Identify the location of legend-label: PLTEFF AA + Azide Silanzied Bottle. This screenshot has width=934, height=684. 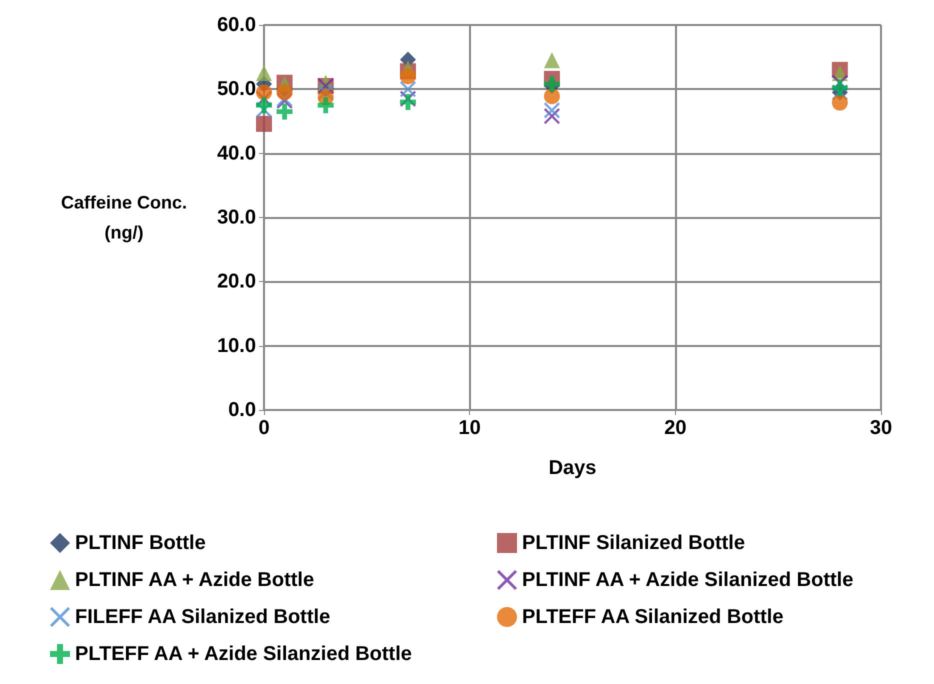
(243, 654).